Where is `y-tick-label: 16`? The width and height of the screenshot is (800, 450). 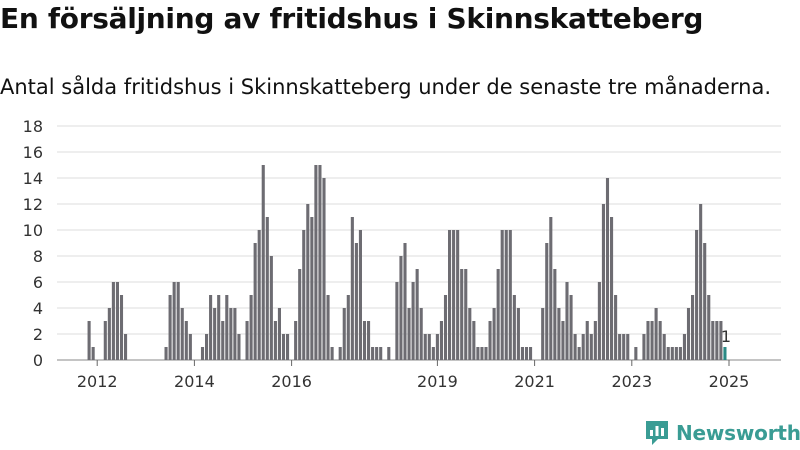 y-tick-label: 16 is located at coordinates (33, 152).